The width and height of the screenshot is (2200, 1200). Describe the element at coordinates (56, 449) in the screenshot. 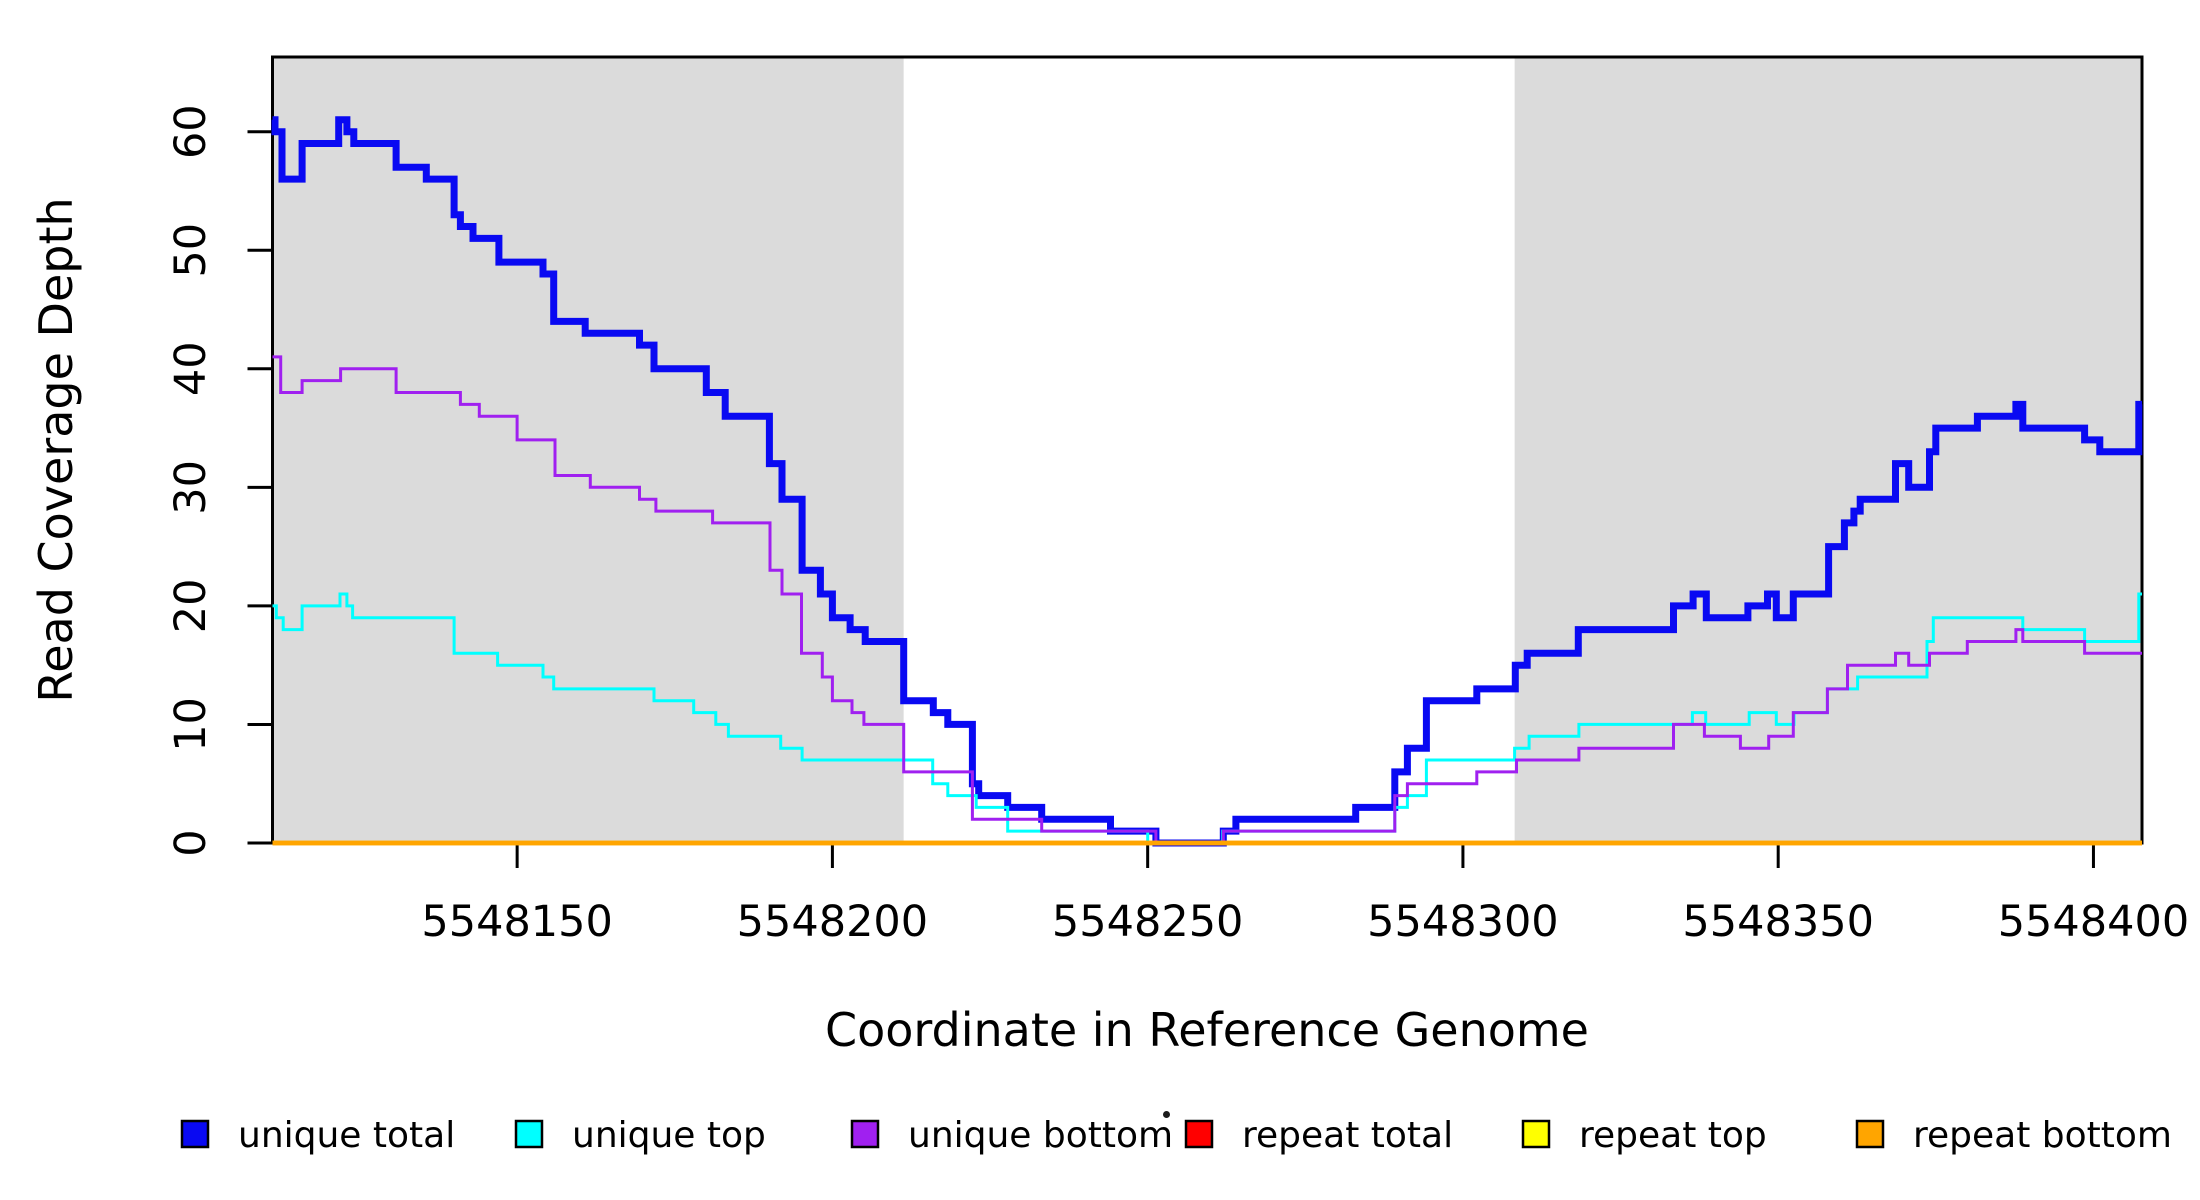

I see `y-axis-title: Read Coverage Depth` at that location.